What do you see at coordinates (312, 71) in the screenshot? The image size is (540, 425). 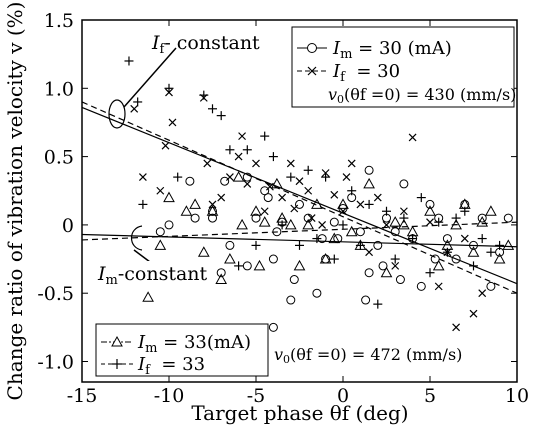 I see `legend-if30-marker` at bounding box center [312, 71].